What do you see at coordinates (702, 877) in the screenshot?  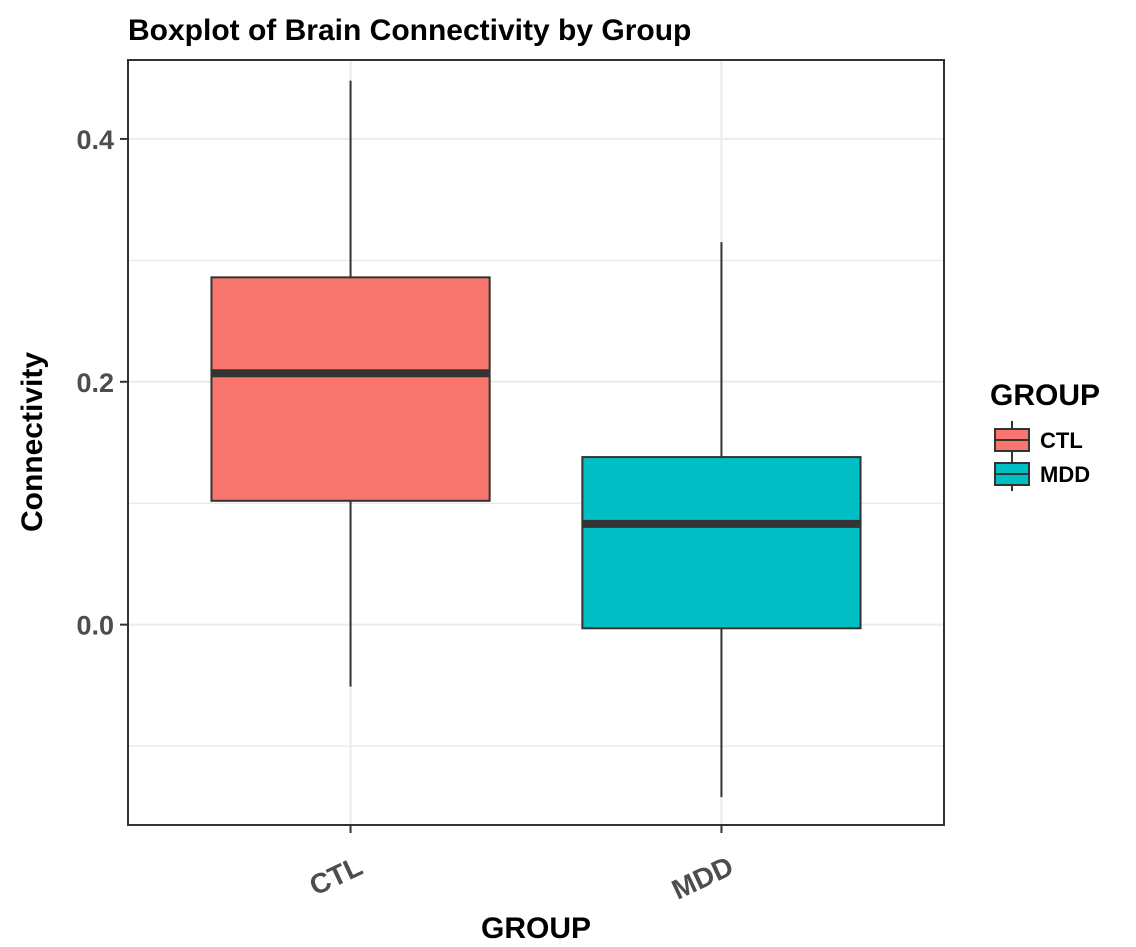 I see `x-tick-label-mdd: MDD` at bounding box center [702, 877].